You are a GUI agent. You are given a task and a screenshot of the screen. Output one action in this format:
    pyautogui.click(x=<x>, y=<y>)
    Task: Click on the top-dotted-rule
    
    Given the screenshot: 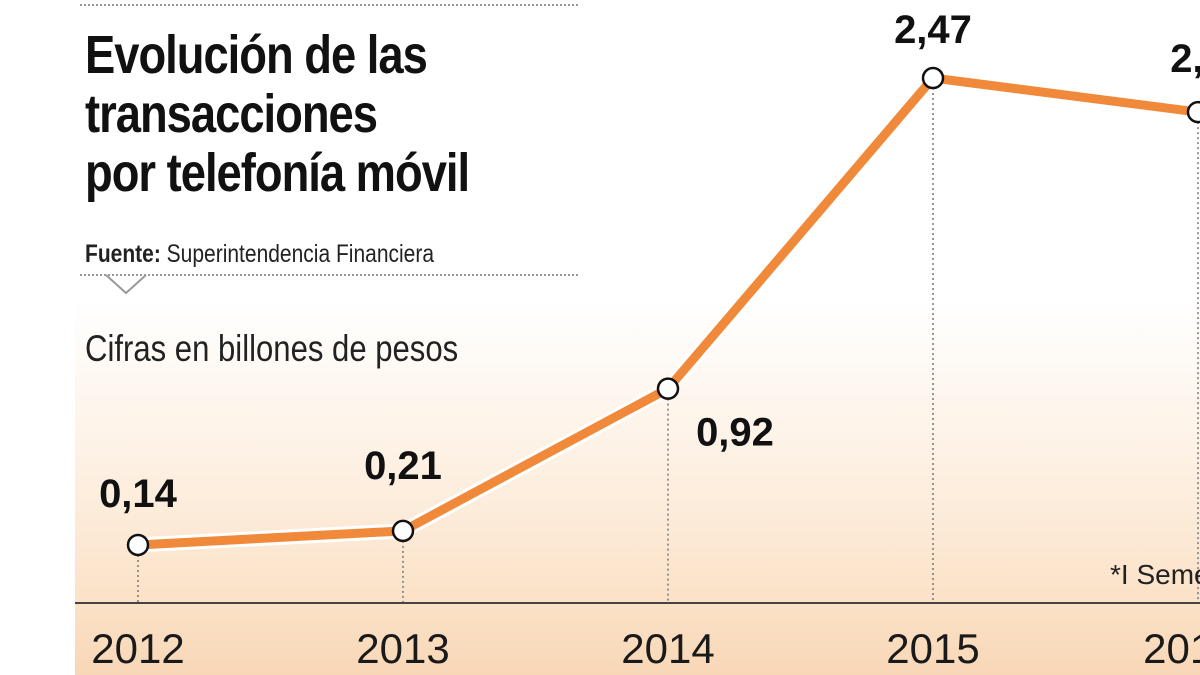 What is the action you would take?
    pyautogui.click(x=329, y=5)
    